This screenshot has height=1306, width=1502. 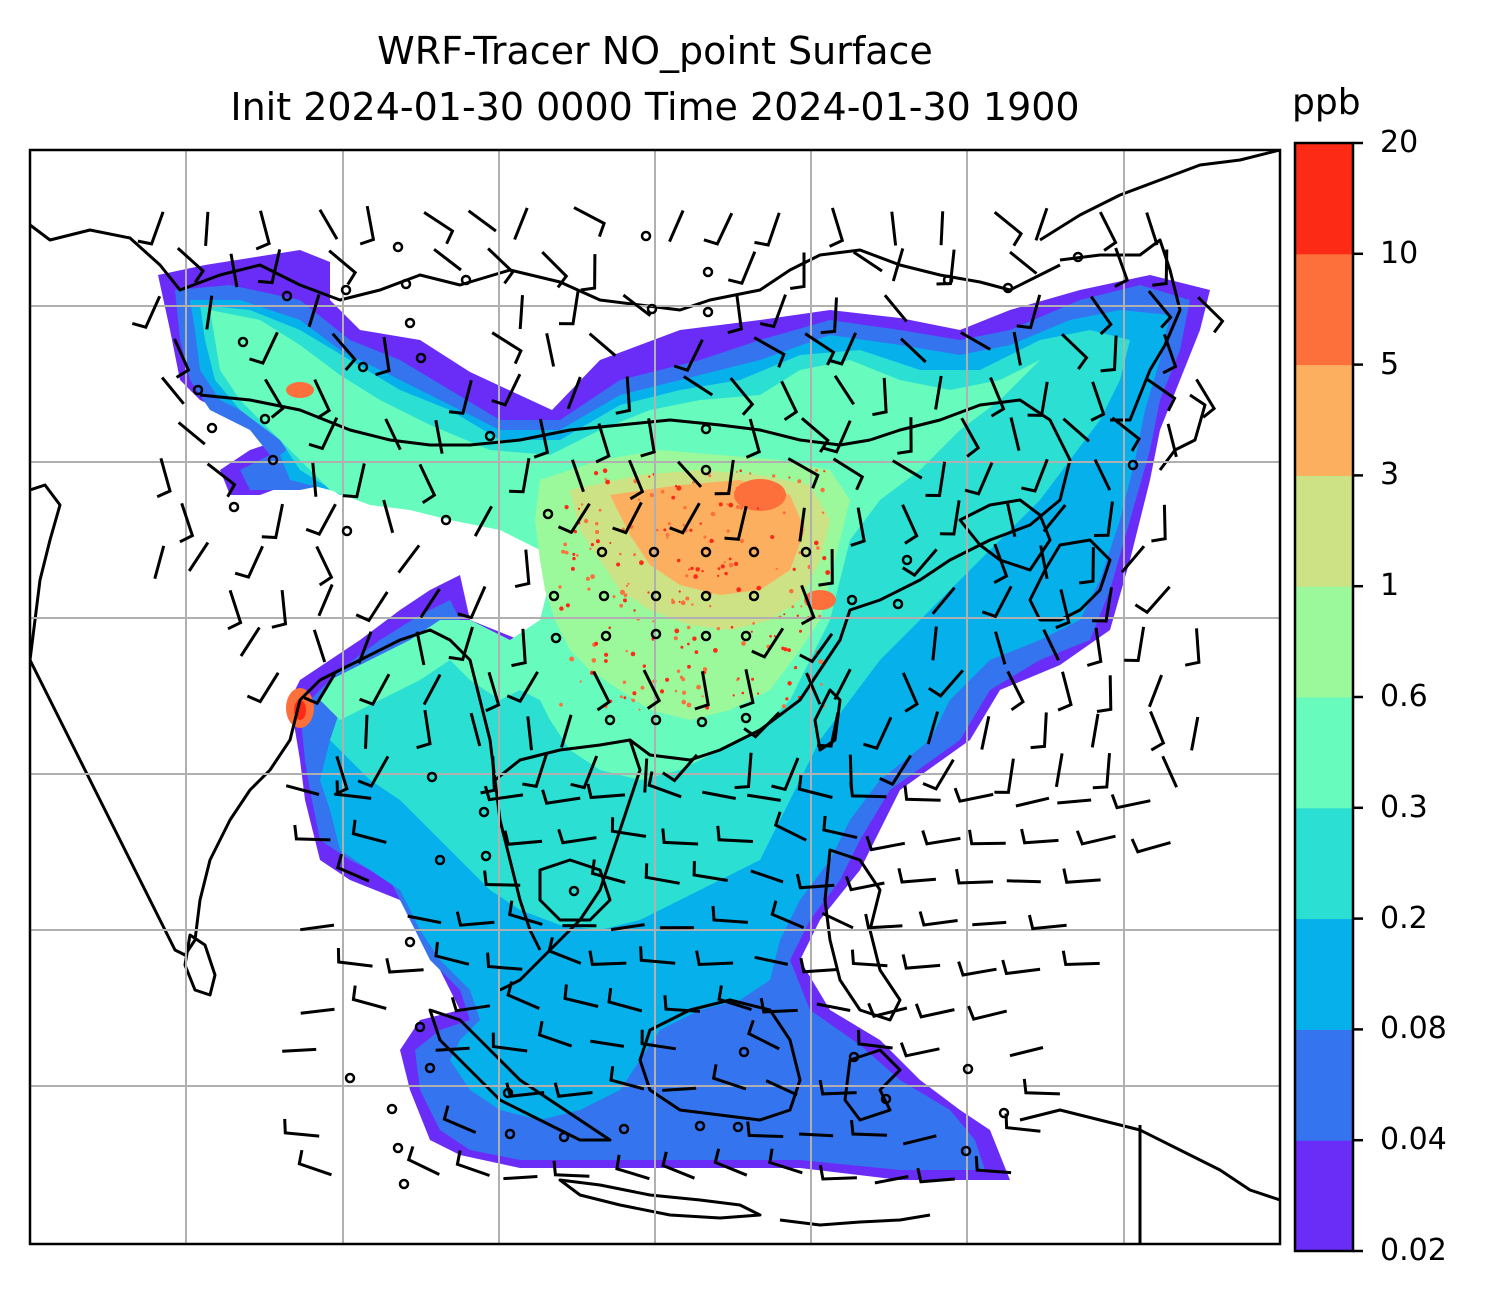 What do you see at coordinates (1413, 1250) in the screenshot?
I see `colorbar-tick-label: 0.02` at bounding box center [1413, 1250].